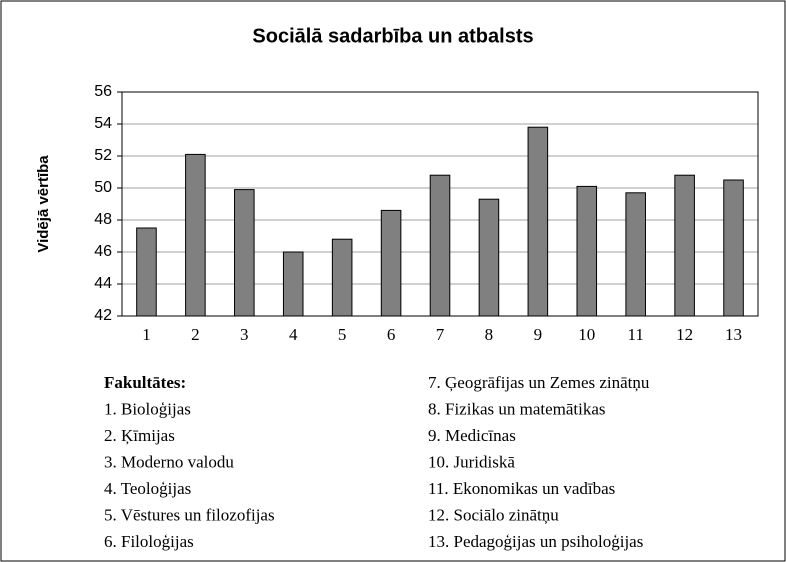  Describe the element at coordinates (149, 541) in the screenshot. I see `faculty-item: 6. Filoloģijas` at that location.